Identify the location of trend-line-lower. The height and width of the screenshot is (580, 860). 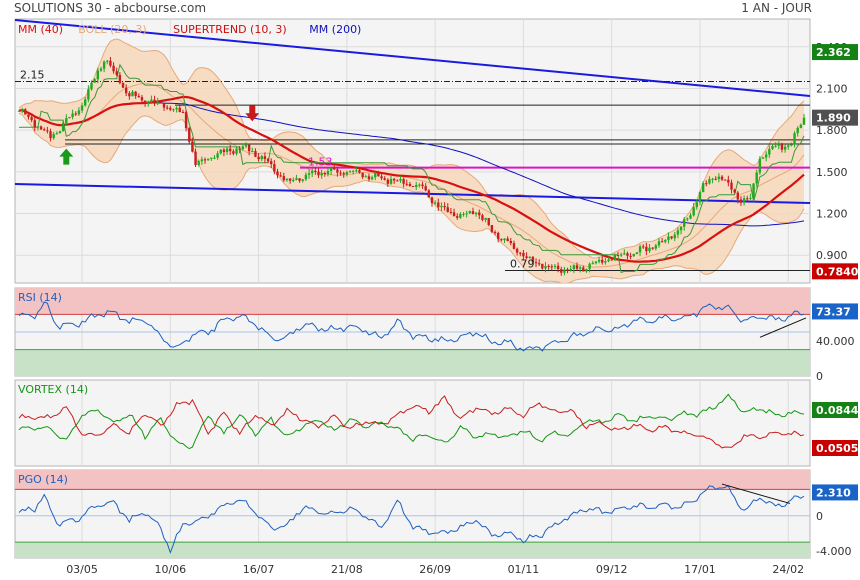
(412, 193).